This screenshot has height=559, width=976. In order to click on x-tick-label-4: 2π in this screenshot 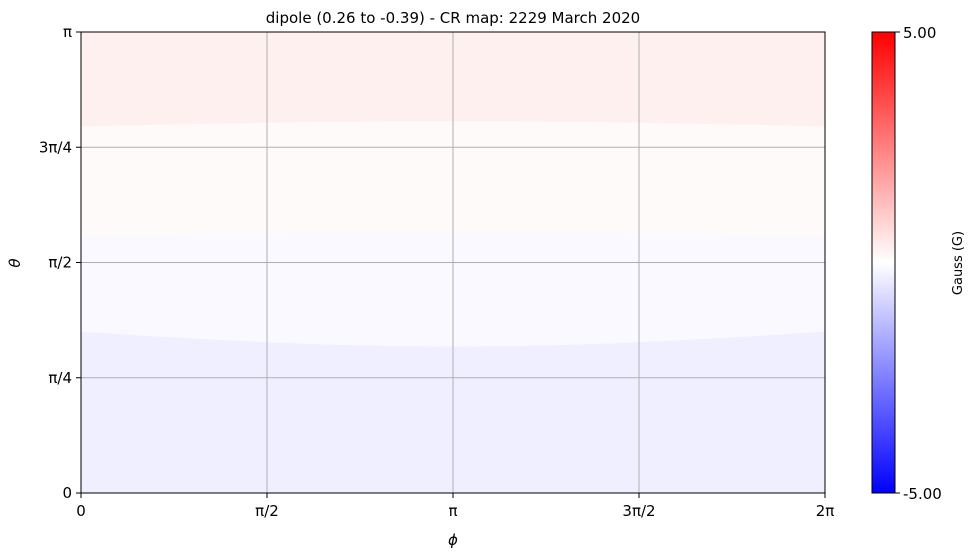, I will do `click(825, 511)`.